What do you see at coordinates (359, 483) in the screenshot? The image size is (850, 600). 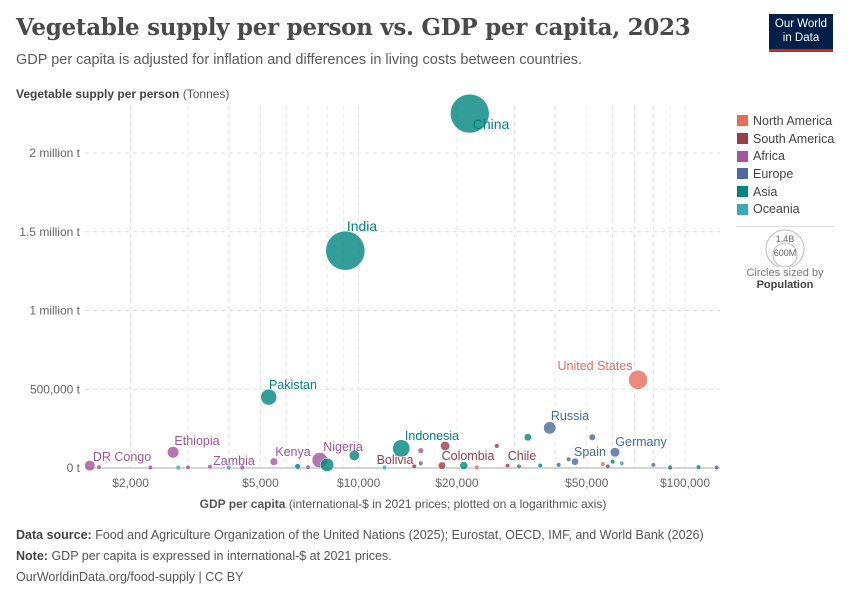 I see `x-tick-label: $10,000` at bounding box center [359, 483].